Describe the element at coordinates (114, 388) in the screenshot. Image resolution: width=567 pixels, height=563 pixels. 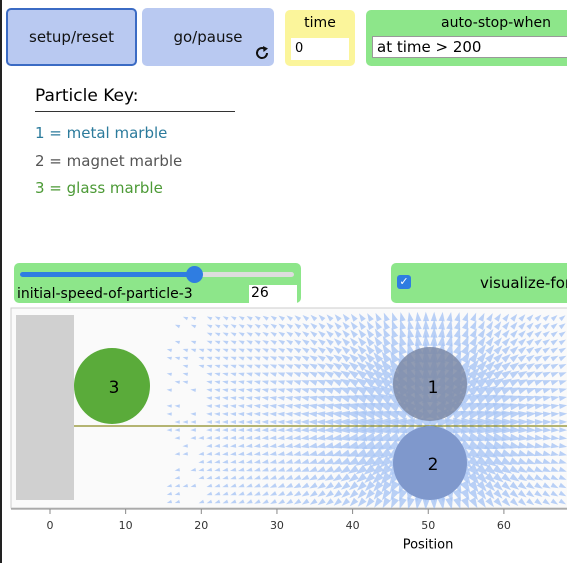
I see `particle-label: 3` at that location.